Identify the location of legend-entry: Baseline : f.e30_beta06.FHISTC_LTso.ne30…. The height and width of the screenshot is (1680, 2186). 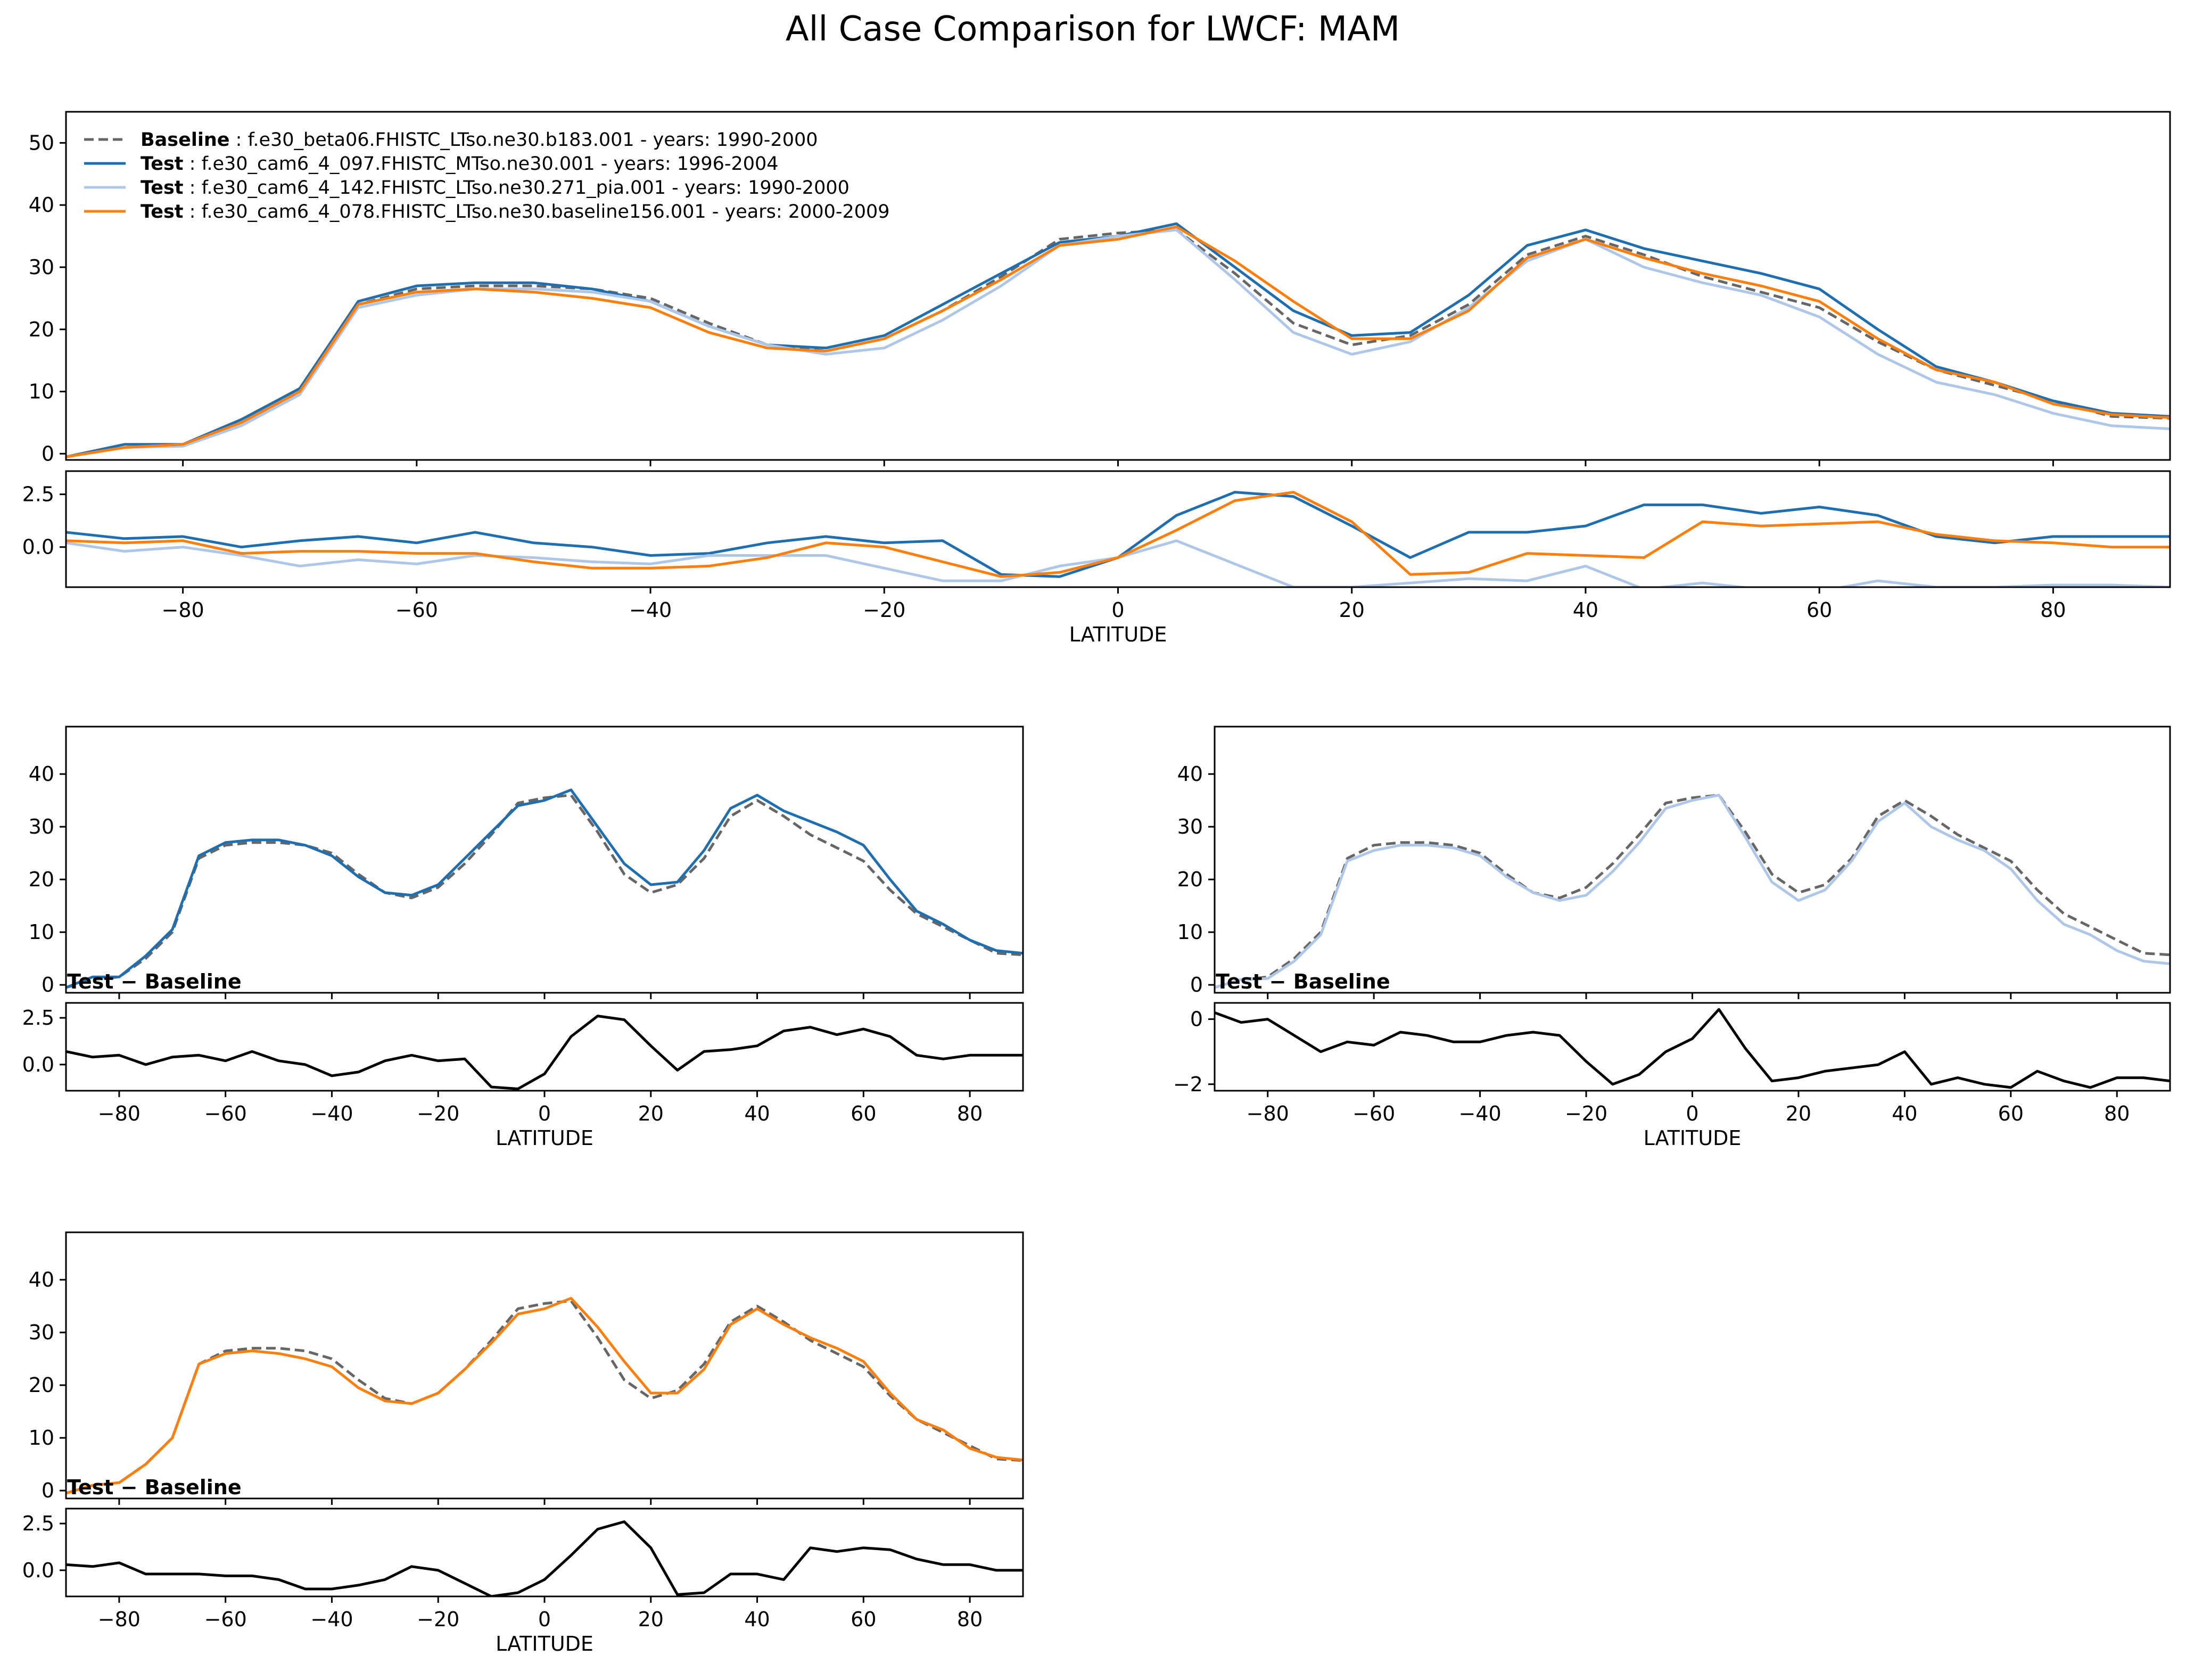
(479, 140).